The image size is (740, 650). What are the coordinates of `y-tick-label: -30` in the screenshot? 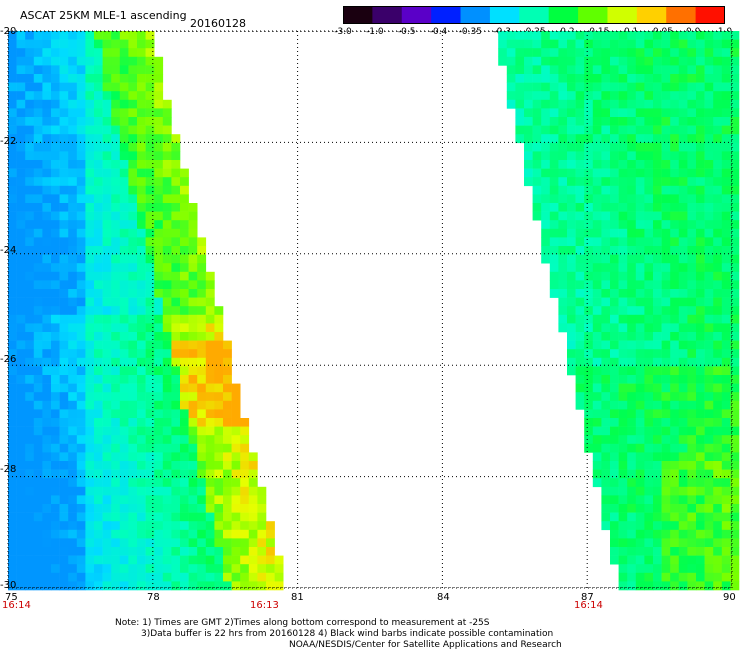 It's located at (8, 585).